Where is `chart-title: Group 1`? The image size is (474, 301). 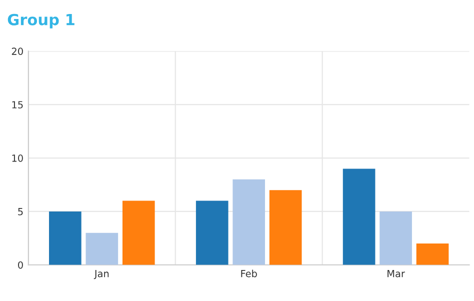
chart-title: Group 1 is located at coordinates (41, 21).